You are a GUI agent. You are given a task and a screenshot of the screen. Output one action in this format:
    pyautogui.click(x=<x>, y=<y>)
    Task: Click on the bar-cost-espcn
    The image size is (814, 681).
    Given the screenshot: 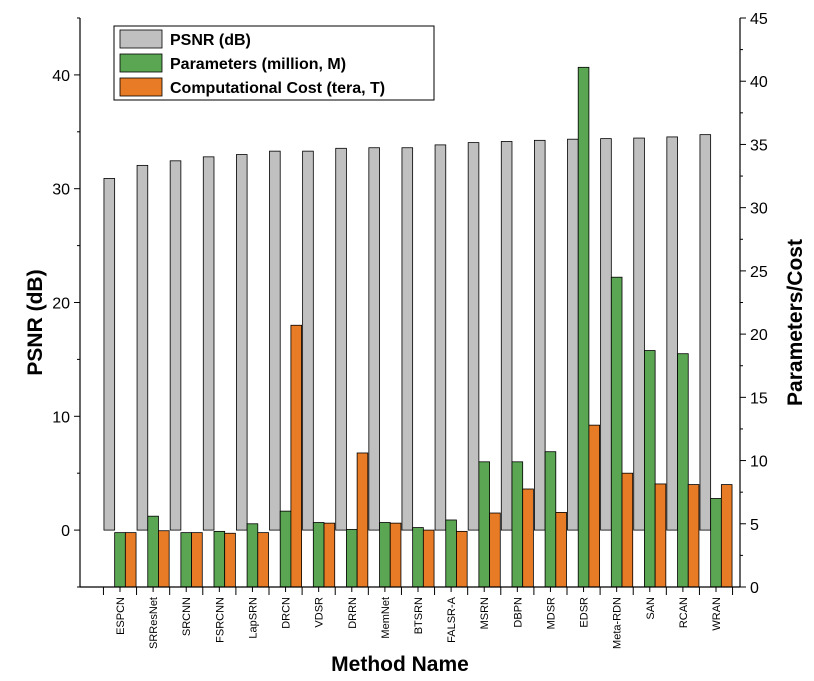 What is the action you would take?
    pyautogui.click(x=130, y=560)
    